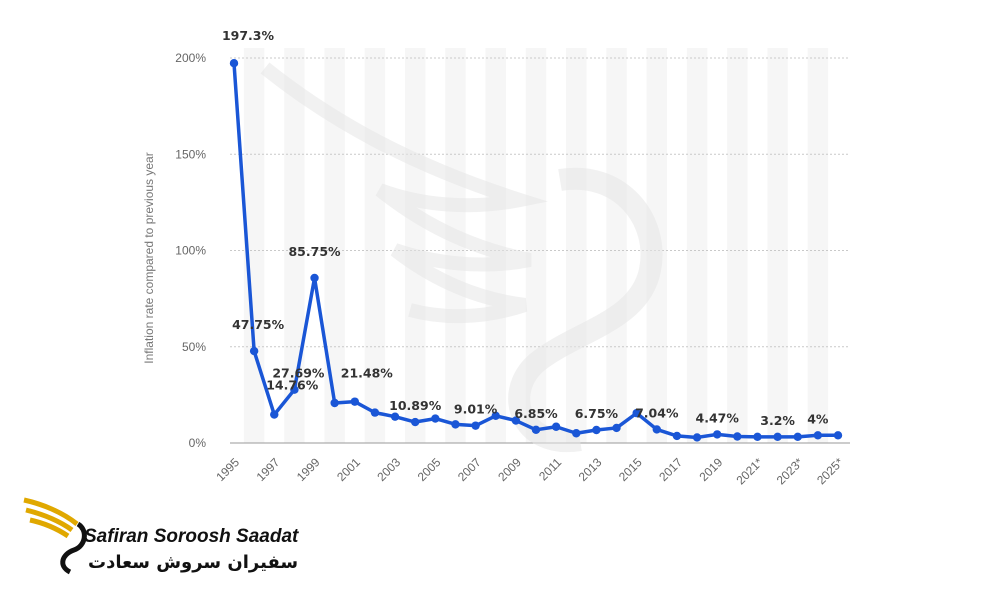 The image size is (1000, 600). What do you see at coordinates (718, 417) in the screenshot?
I see `data-label: 4.47%` at bounding box center [718, 417].